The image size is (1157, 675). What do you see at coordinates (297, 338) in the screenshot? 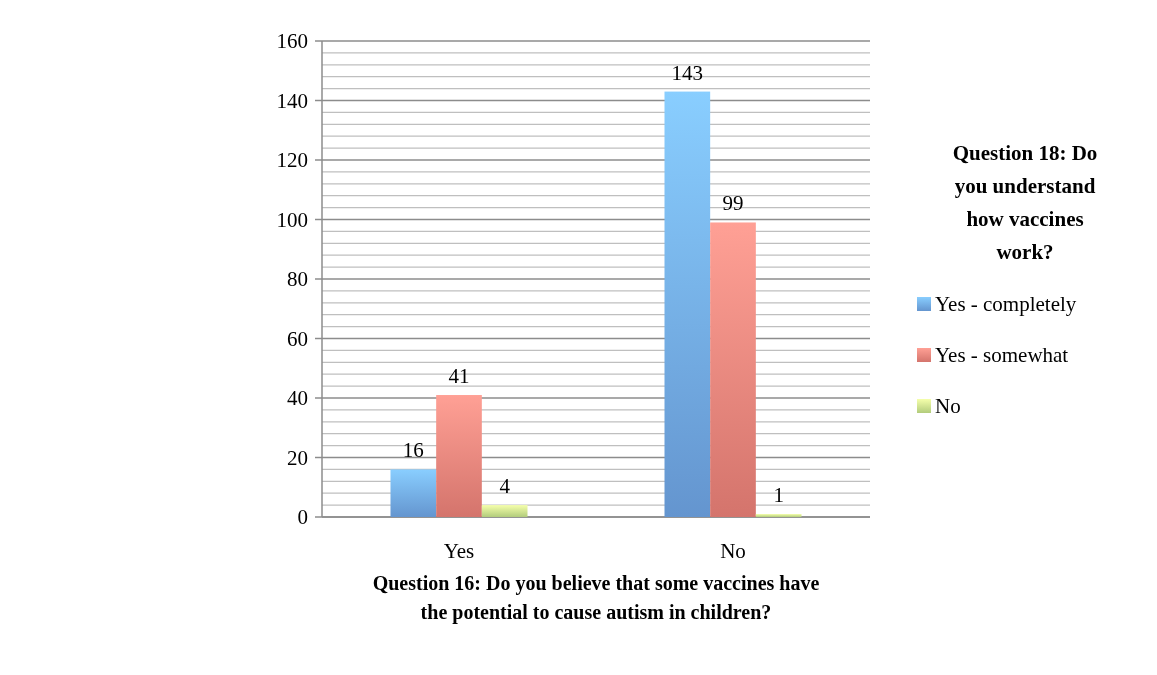
I see `y-tick-label: 60` at bounding box center [297, 338].